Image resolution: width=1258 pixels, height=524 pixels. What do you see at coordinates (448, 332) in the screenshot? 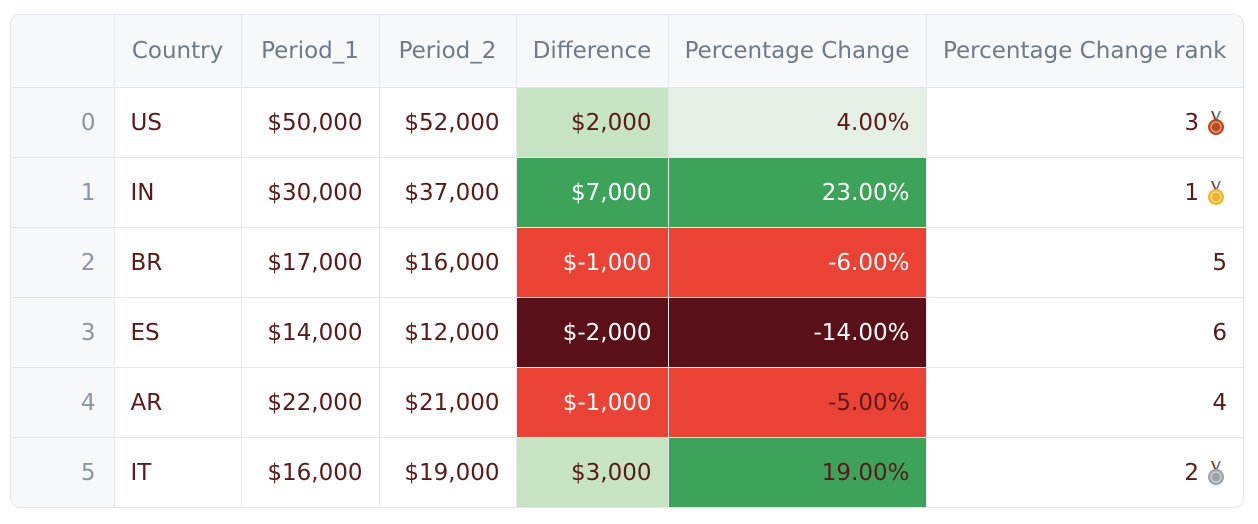
I see `period-2-cell: $12,000` at bounding box center [448, 332].